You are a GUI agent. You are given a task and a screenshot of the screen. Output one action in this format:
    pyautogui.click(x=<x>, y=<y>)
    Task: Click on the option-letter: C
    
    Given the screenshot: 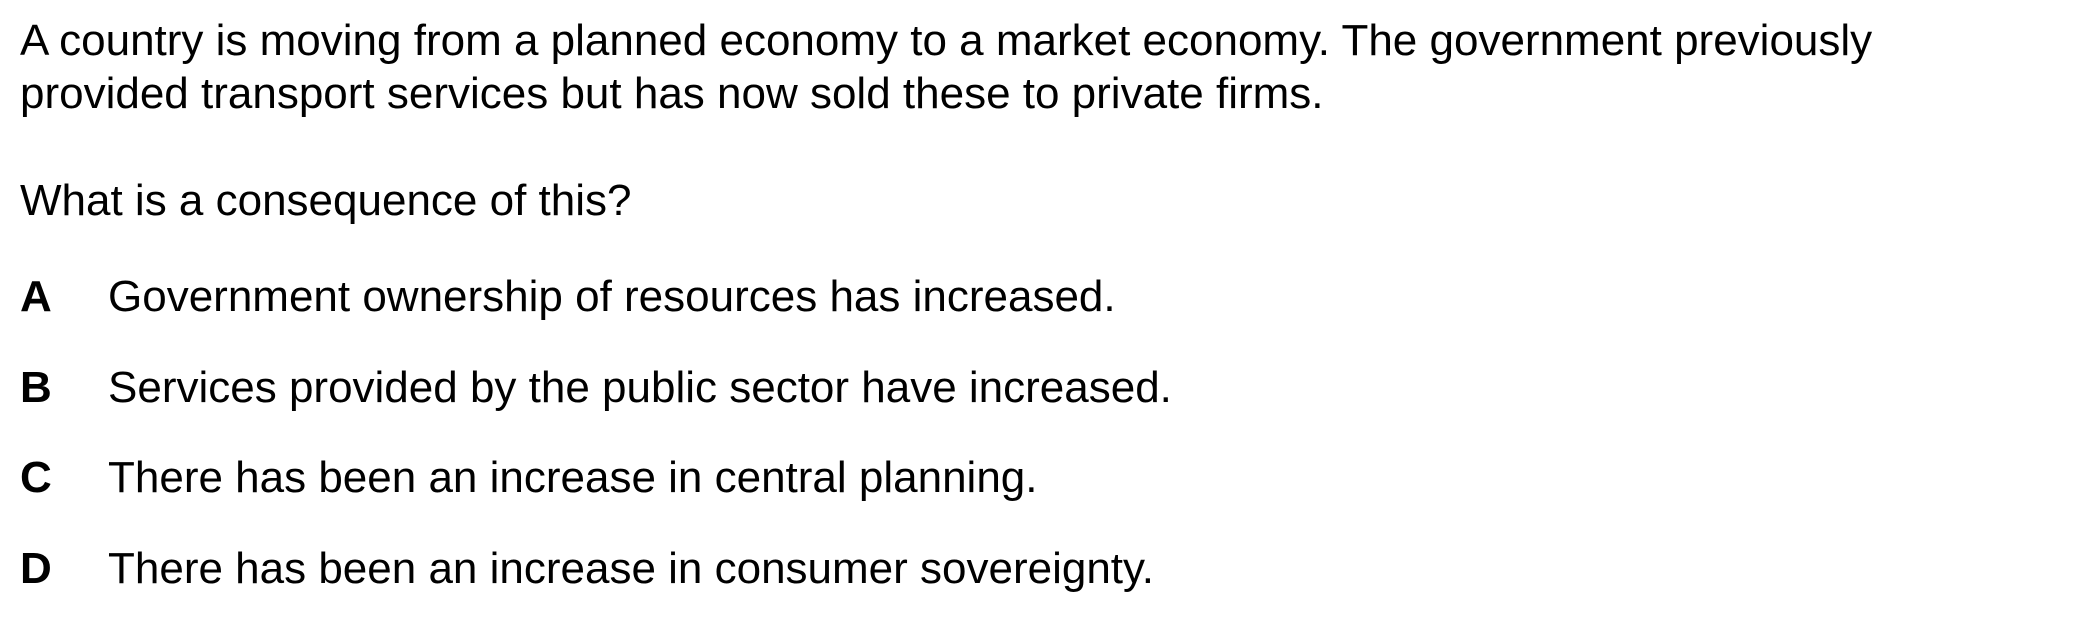 What is the action you would take?
    pyautogui.click(x=36, y=478)
    